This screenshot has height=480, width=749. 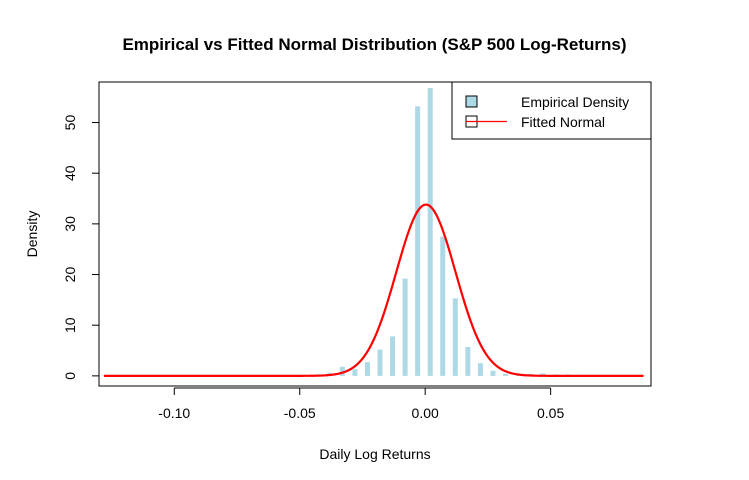 I want to click on legend-label-empirical: Empirical Density, so click(x=575, y=102).